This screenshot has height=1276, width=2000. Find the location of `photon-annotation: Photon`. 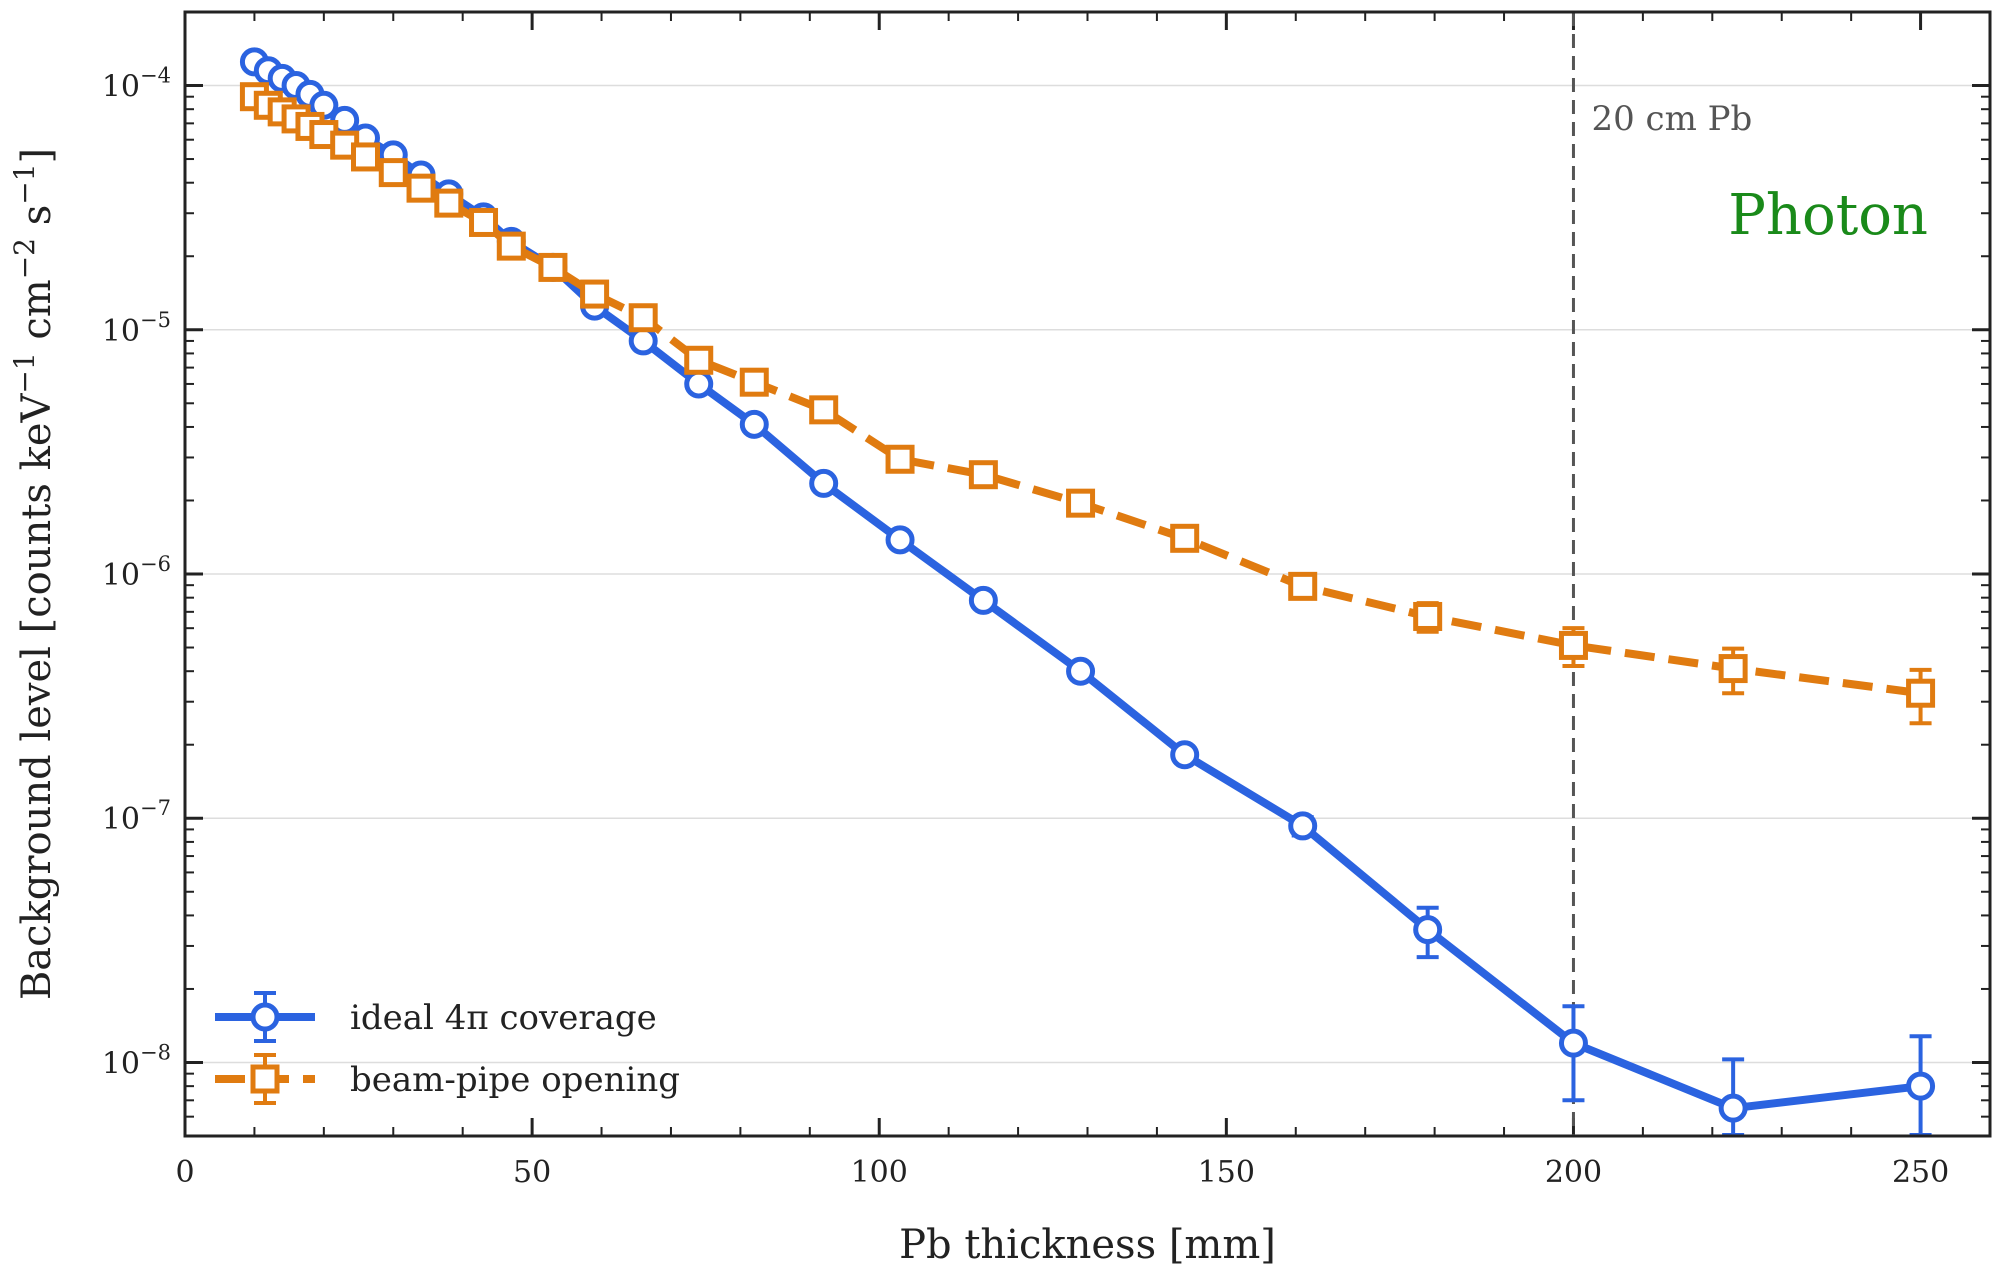

photon-annotation: Photon is located at coordinates (1828, 215).